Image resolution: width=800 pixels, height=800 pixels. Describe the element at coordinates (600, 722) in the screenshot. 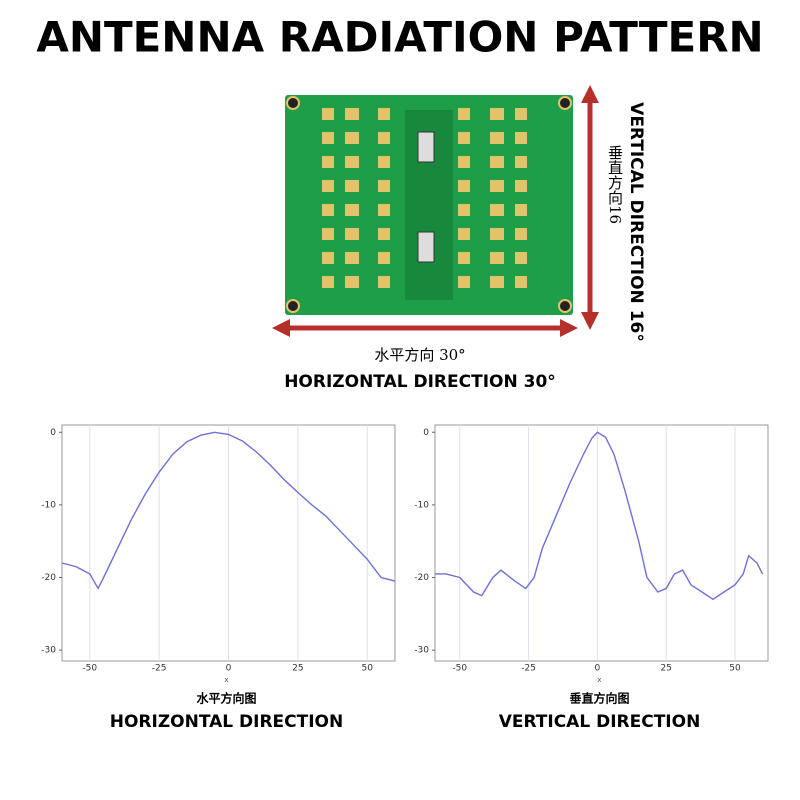

I see `chart-caption: VERTICAL DIRECTION` at that location.